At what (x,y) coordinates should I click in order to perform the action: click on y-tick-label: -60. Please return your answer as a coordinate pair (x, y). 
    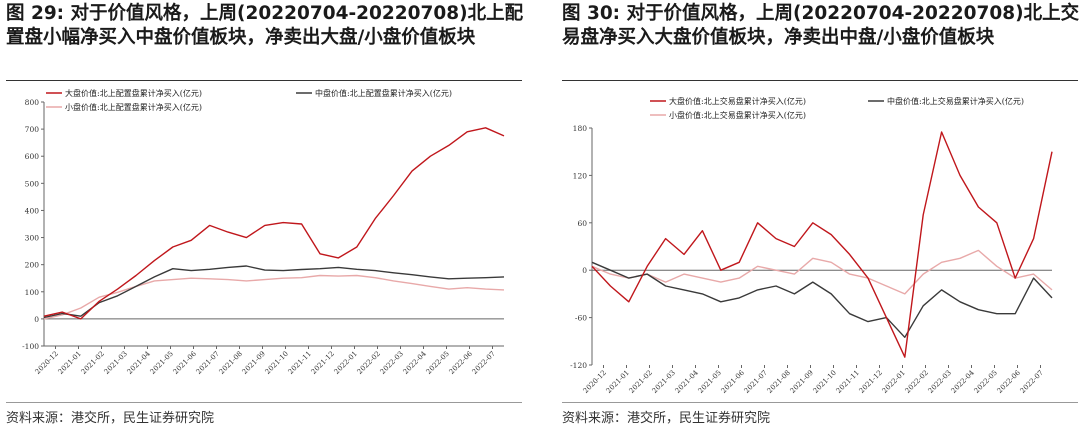
    Looking at the image, I should click on (581, 318).